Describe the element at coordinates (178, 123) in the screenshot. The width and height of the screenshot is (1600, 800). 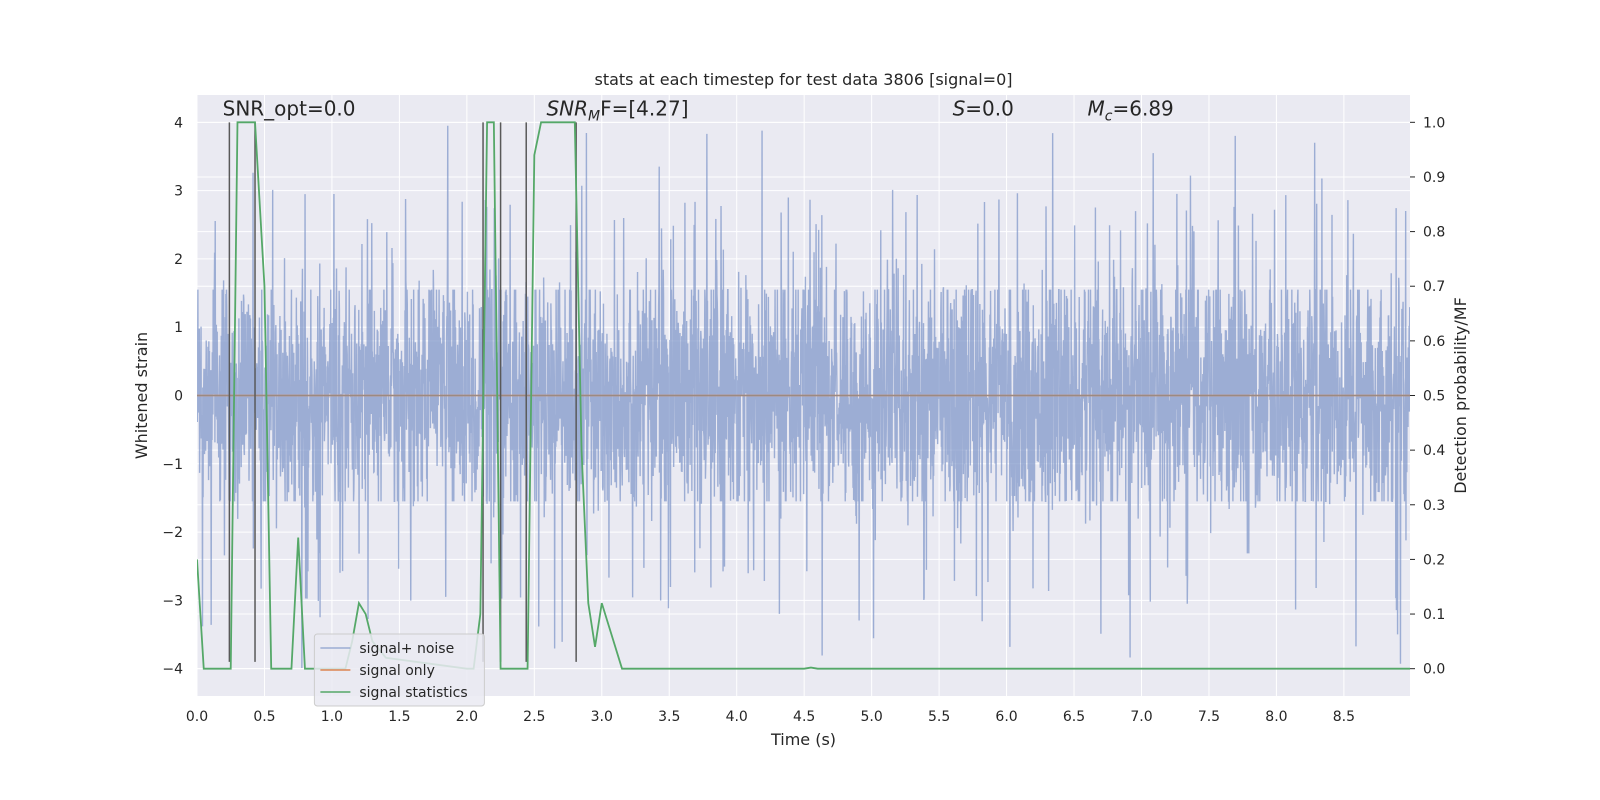
I see `y-tick-label: 4` at that location.